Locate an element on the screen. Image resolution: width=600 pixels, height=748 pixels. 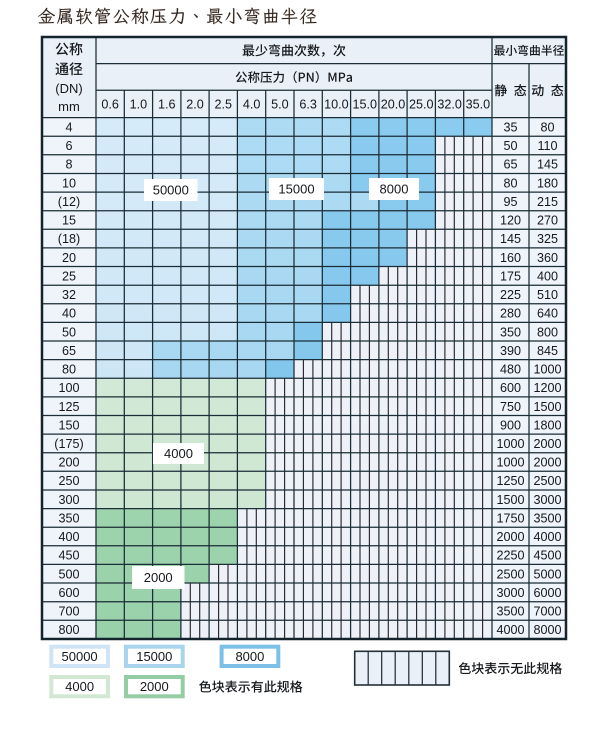
svg-text: 25.0 is located at coordinates (421, 104).